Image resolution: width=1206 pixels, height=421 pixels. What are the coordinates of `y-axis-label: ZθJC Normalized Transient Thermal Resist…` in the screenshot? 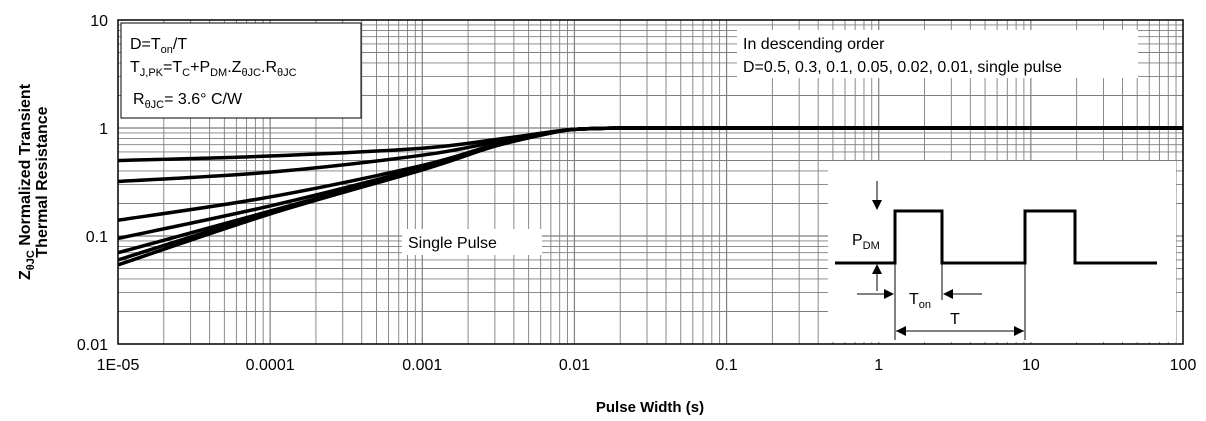 It's located at (34, 181).